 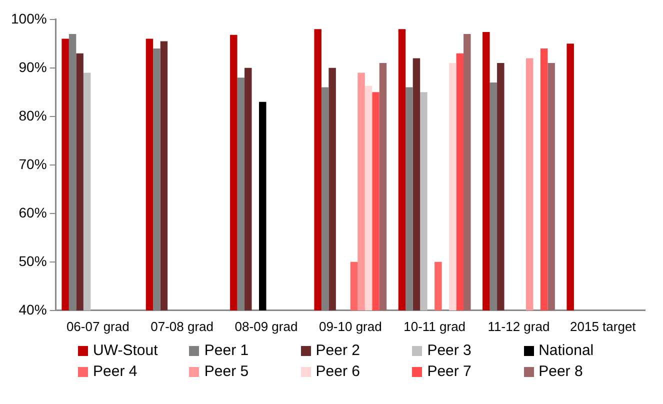 What do you see at coordinates (435, 326) in the screenshot?
I see `x-tick-label: 10-11 grad` at bounding box center [435, 326].